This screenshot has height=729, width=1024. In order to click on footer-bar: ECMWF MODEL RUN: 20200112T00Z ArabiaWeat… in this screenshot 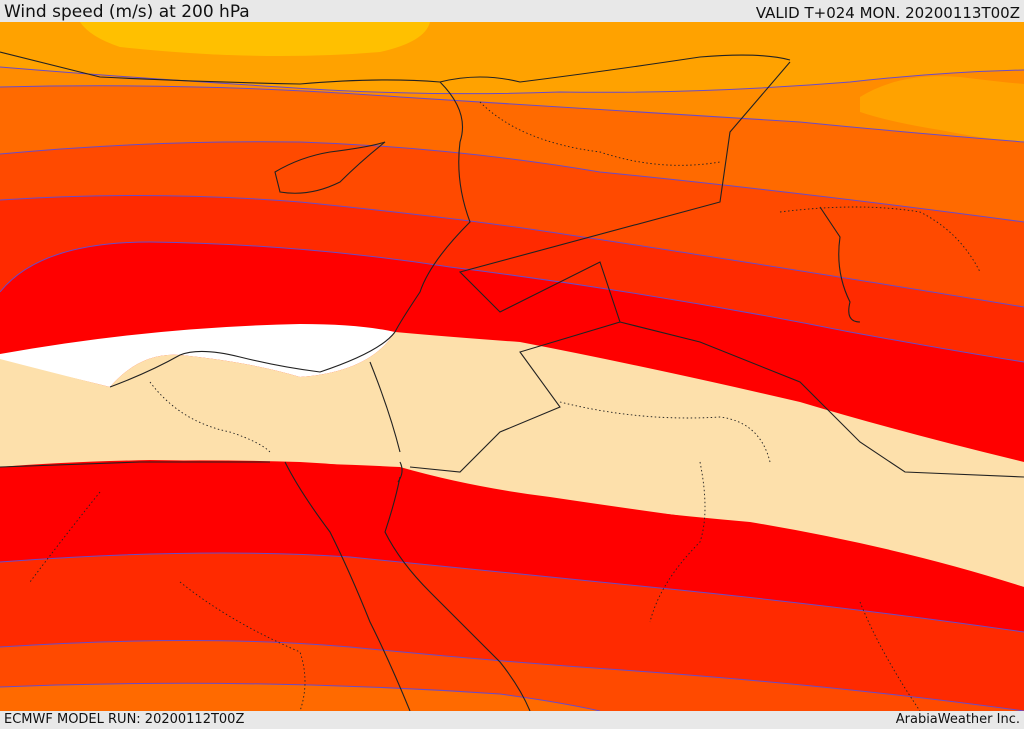, I will do `click(512, 720)`.